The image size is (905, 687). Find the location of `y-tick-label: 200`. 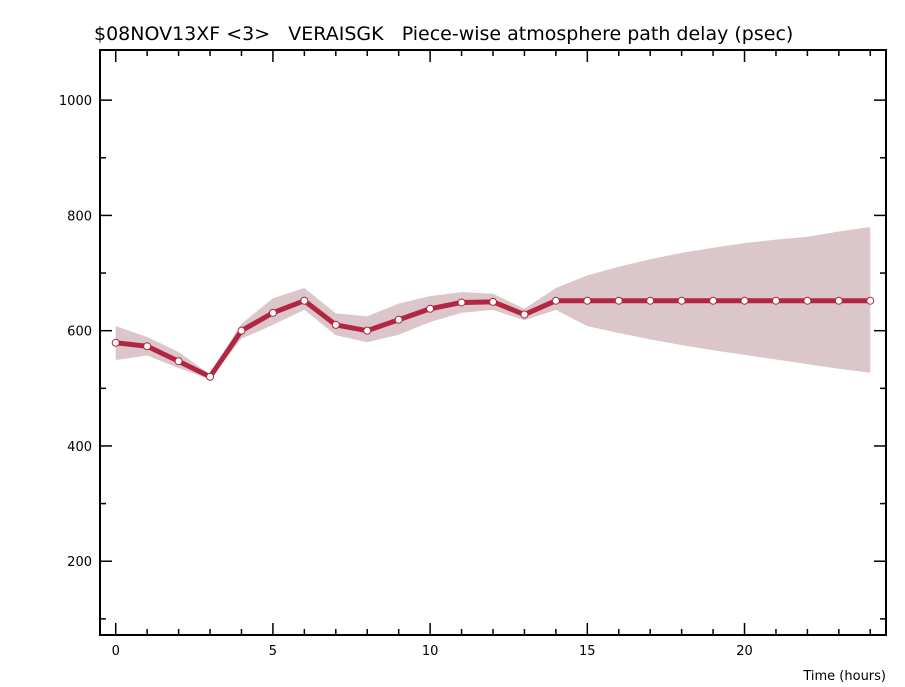

y-tick-label: 200 is located at coordinates (79, 562).